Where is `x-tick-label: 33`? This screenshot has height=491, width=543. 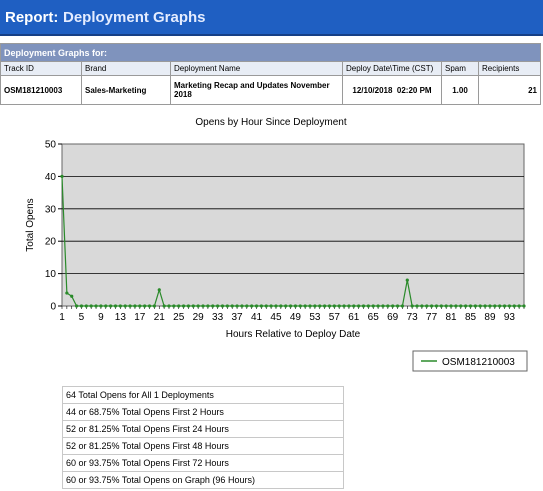
x-tick-label: 33 is located at coordinates (218, 317).